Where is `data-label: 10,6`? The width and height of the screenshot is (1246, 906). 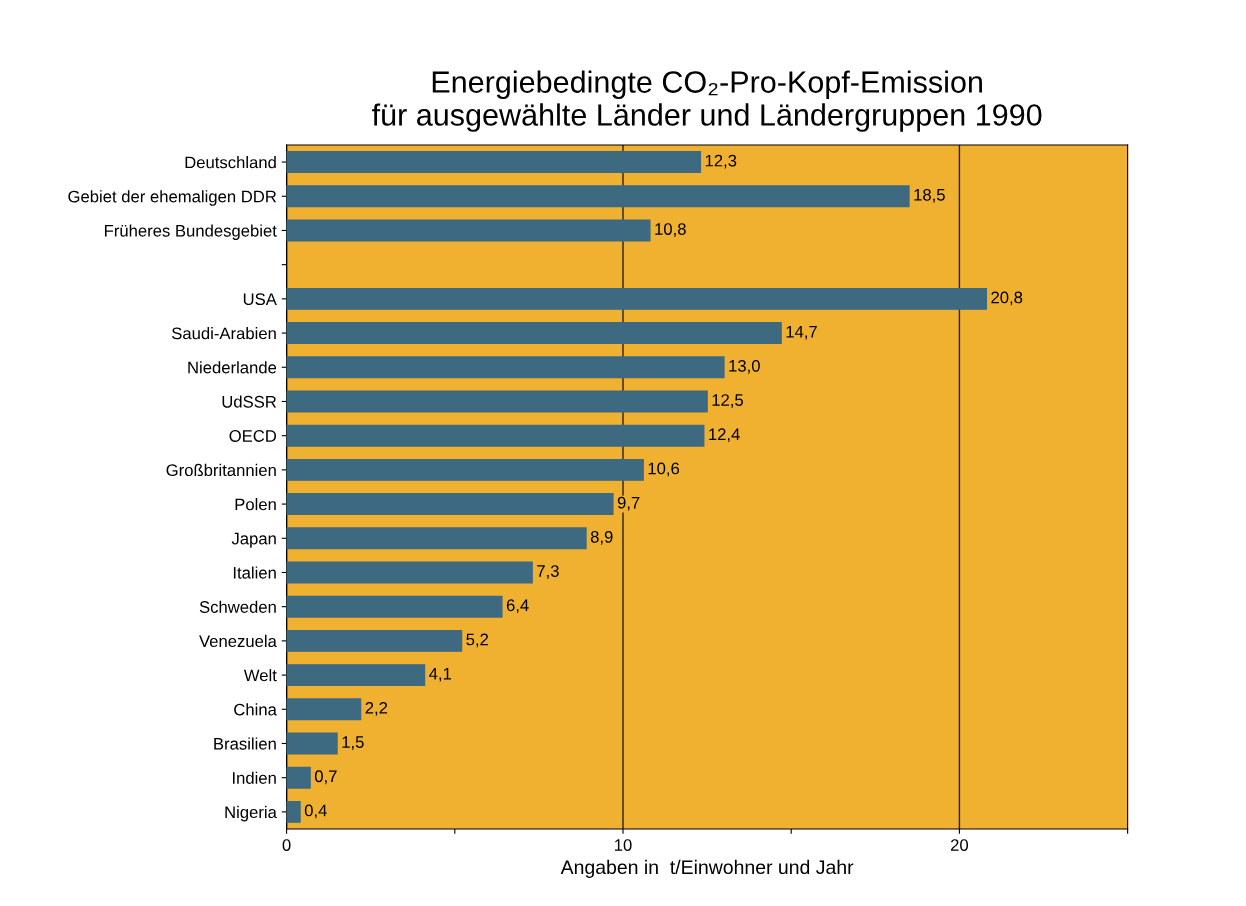 data-label: 10,6 is located at coordinates (664, 469).